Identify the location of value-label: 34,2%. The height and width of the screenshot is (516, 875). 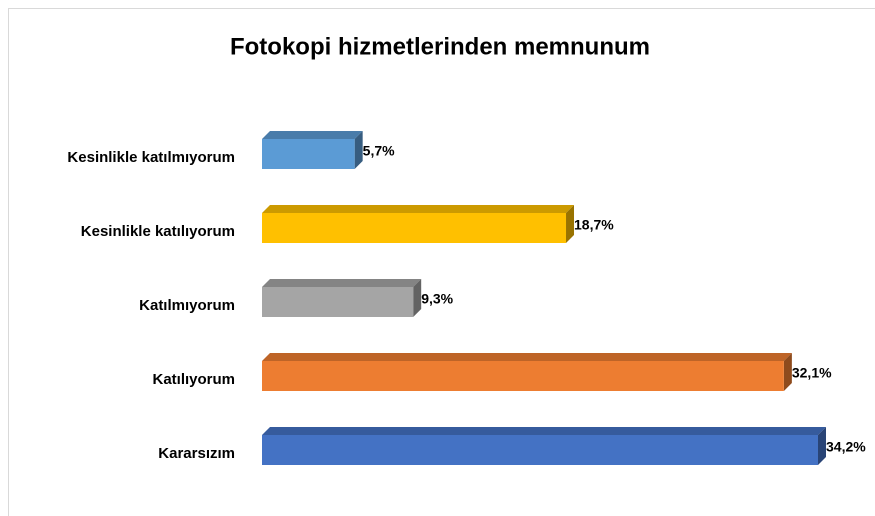
(846, 447).